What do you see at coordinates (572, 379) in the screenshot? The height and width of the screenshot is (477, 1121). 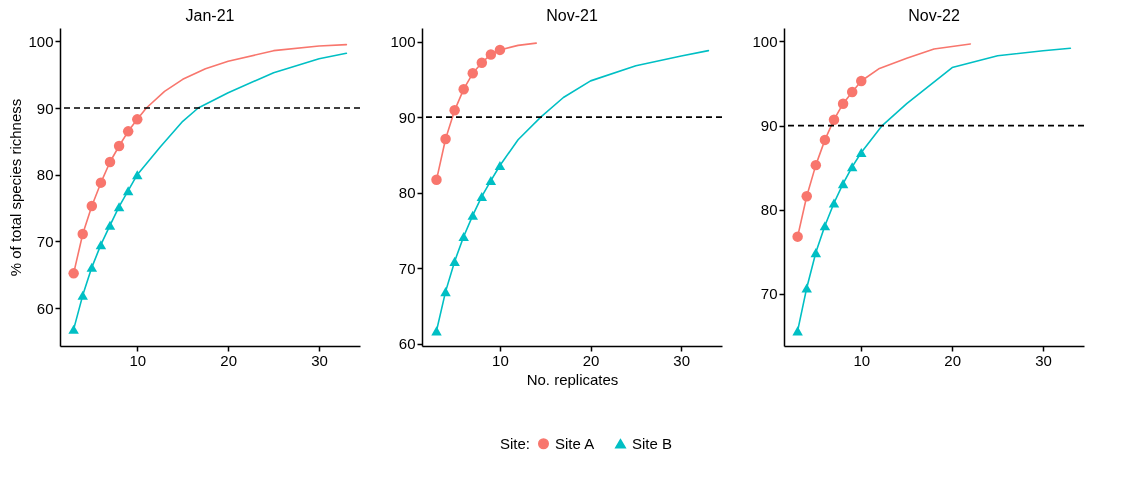 I see `x-axis-title: No. replicates` at bounding box center [572, 379].